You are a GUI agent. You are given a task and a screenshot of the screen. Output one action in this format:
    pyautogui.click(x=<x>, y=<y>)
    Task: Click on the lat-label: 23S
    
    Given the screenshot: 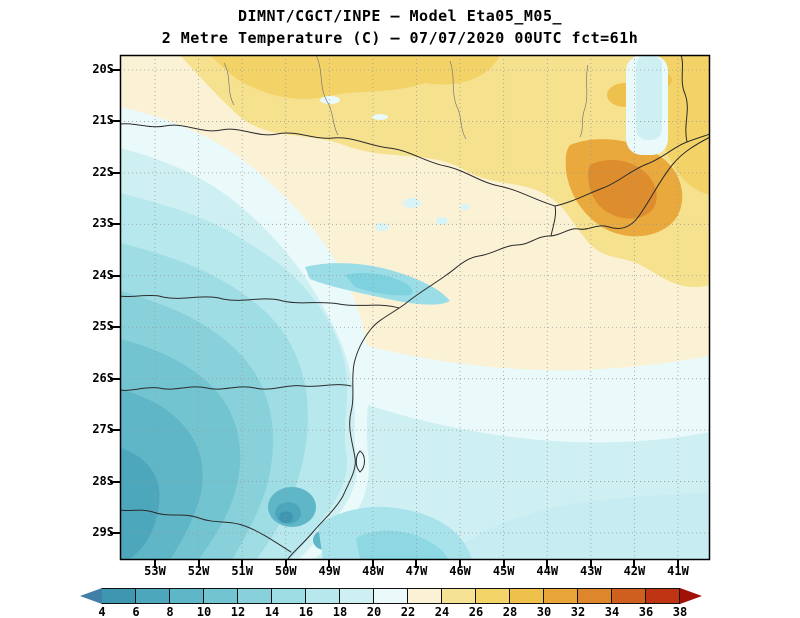 What is the action you would take?
    pyautogui.click(x=103, y=223)
    